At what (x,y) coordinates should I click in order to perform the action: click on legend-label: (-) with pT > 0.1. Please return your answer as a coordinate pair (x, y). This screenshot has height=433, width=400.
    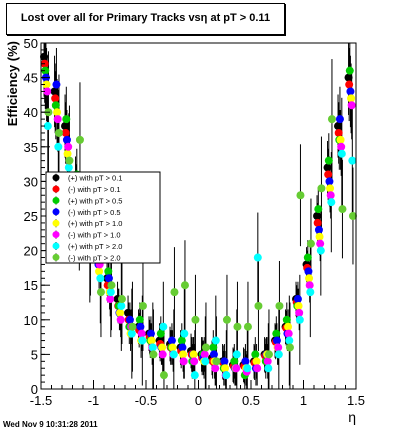
    Looking at the image, I should click on (94, 189).